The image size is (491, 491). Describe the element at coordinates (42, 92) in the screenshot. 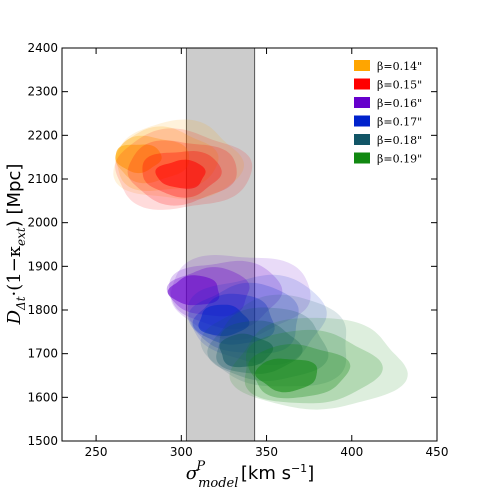

I see `y-tick-label: 2300` at that location.